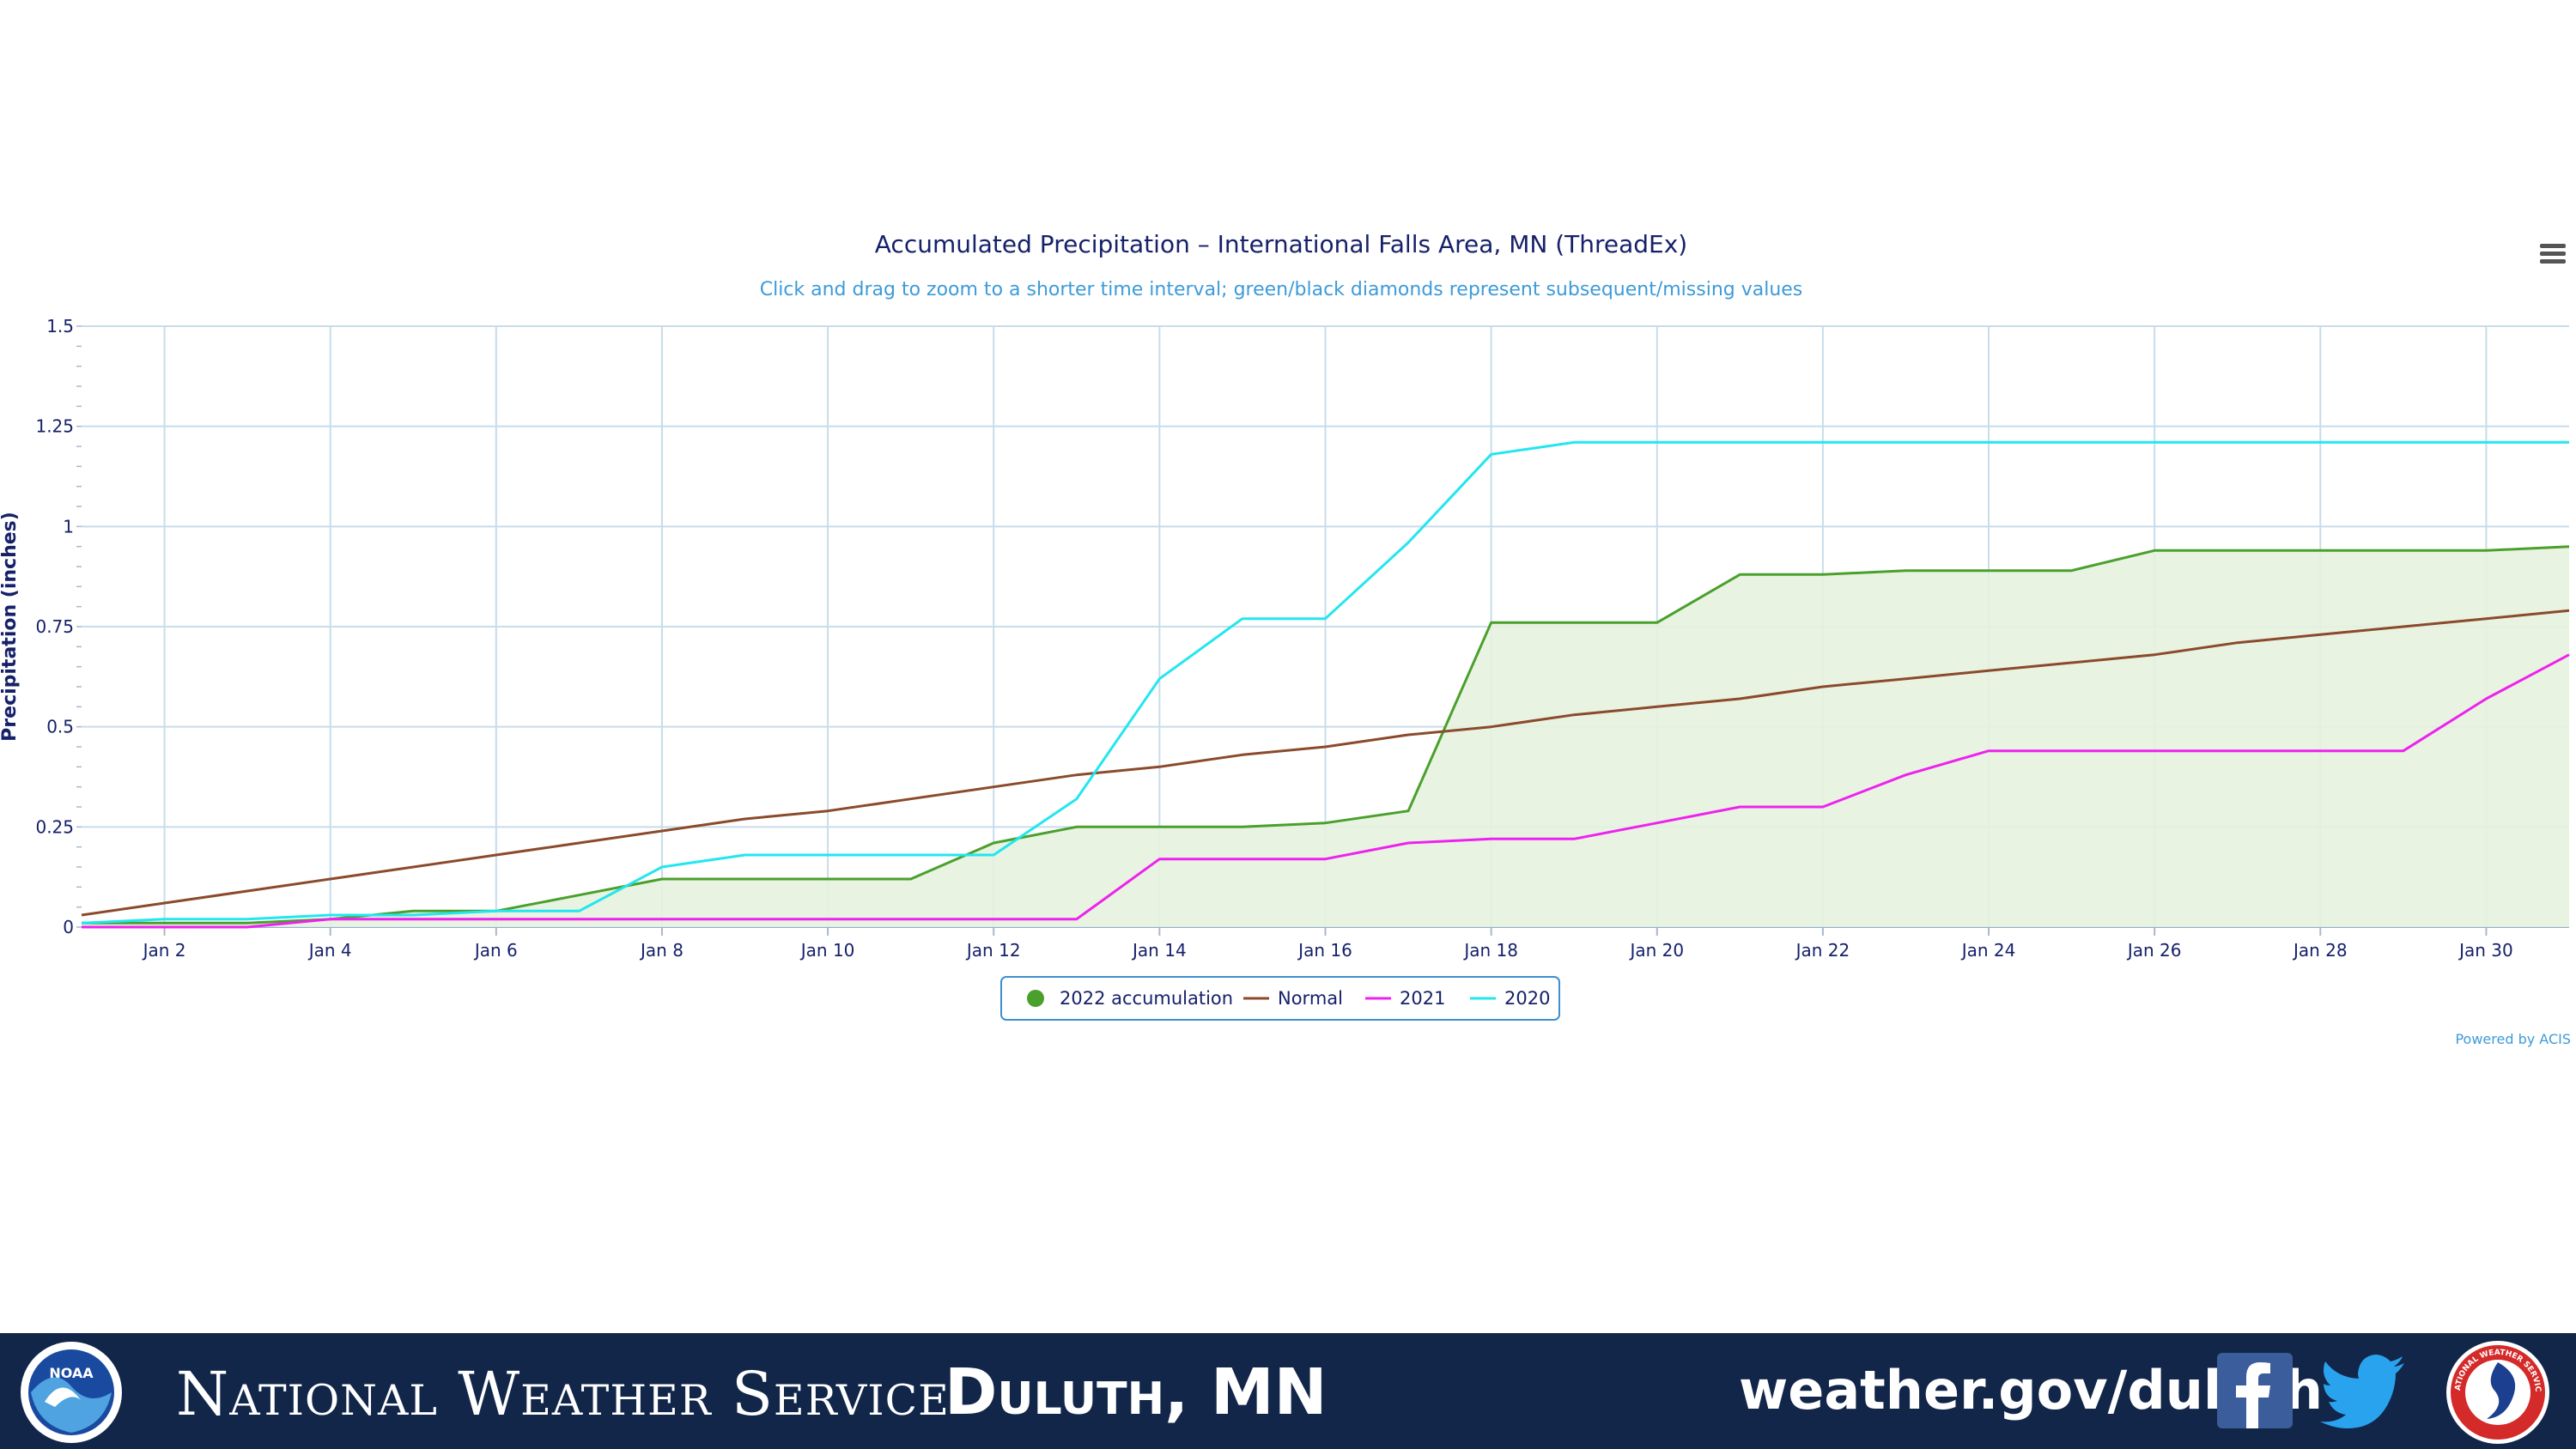  I want to click on x-tick-label: Jan 26, so click(2154, 951).